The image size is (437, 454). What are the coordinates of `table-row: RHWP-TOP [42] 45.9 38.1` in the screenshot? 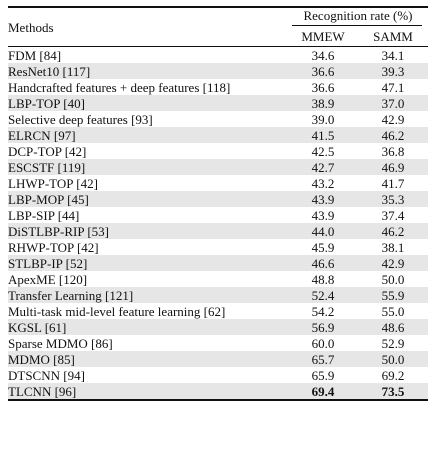 It's located at (218, 247).